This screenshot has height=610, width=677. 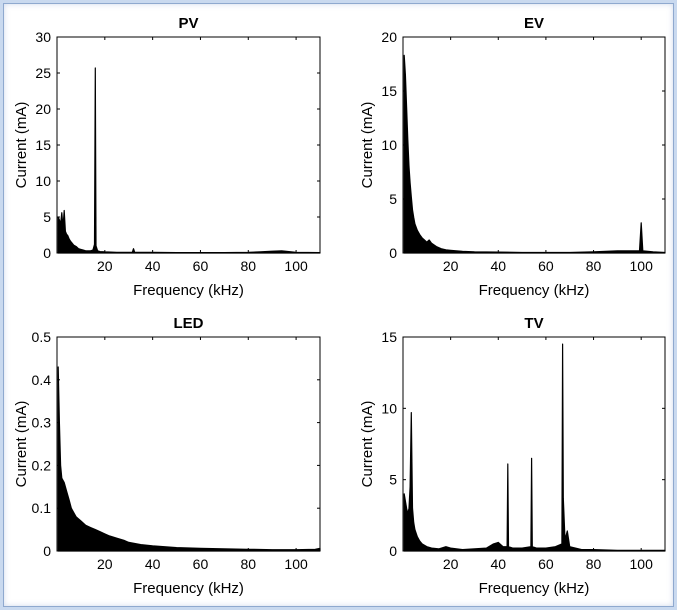 What do you see at coordinates (534, 447) in the screenshot?
I see `series-spectrum-tv` at bounding box center [534, 447].